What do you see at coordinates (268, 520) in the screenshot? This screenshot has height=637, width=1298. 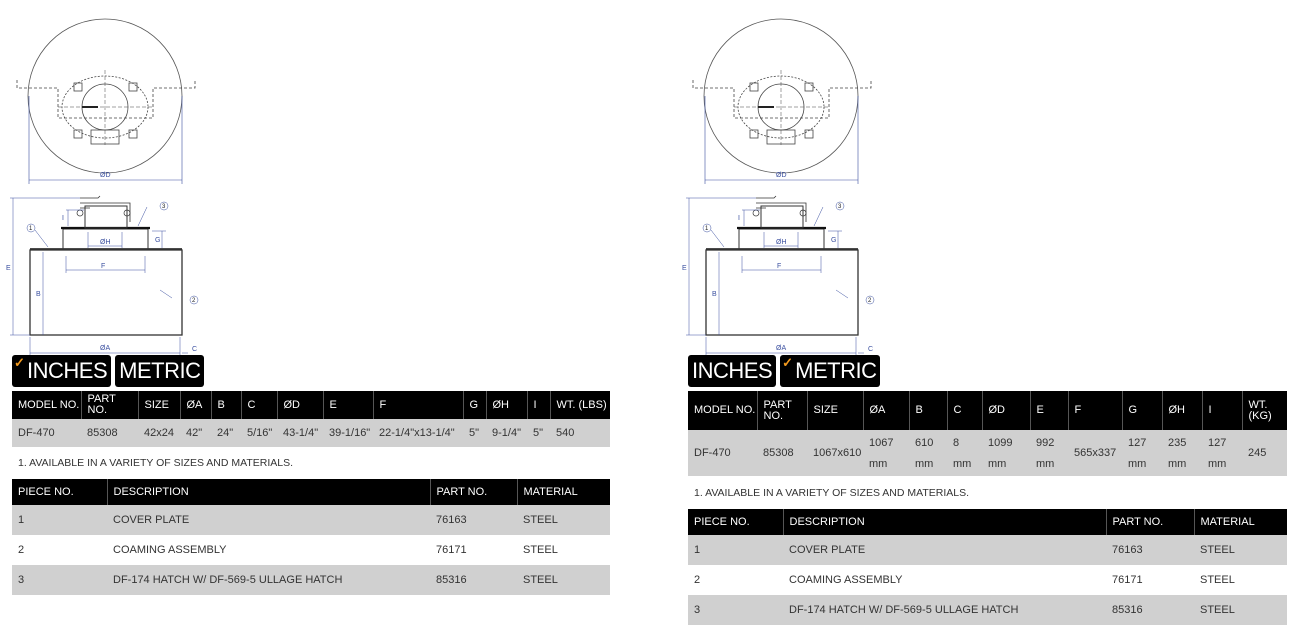 I see `table-cell: COVER PLATE` at bounding box center [268, 520].